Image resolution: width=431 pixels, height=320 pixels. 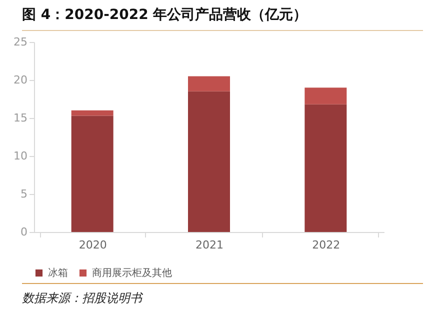 I want to click on x-tick-label: 2022, so click(x=326, y=245).